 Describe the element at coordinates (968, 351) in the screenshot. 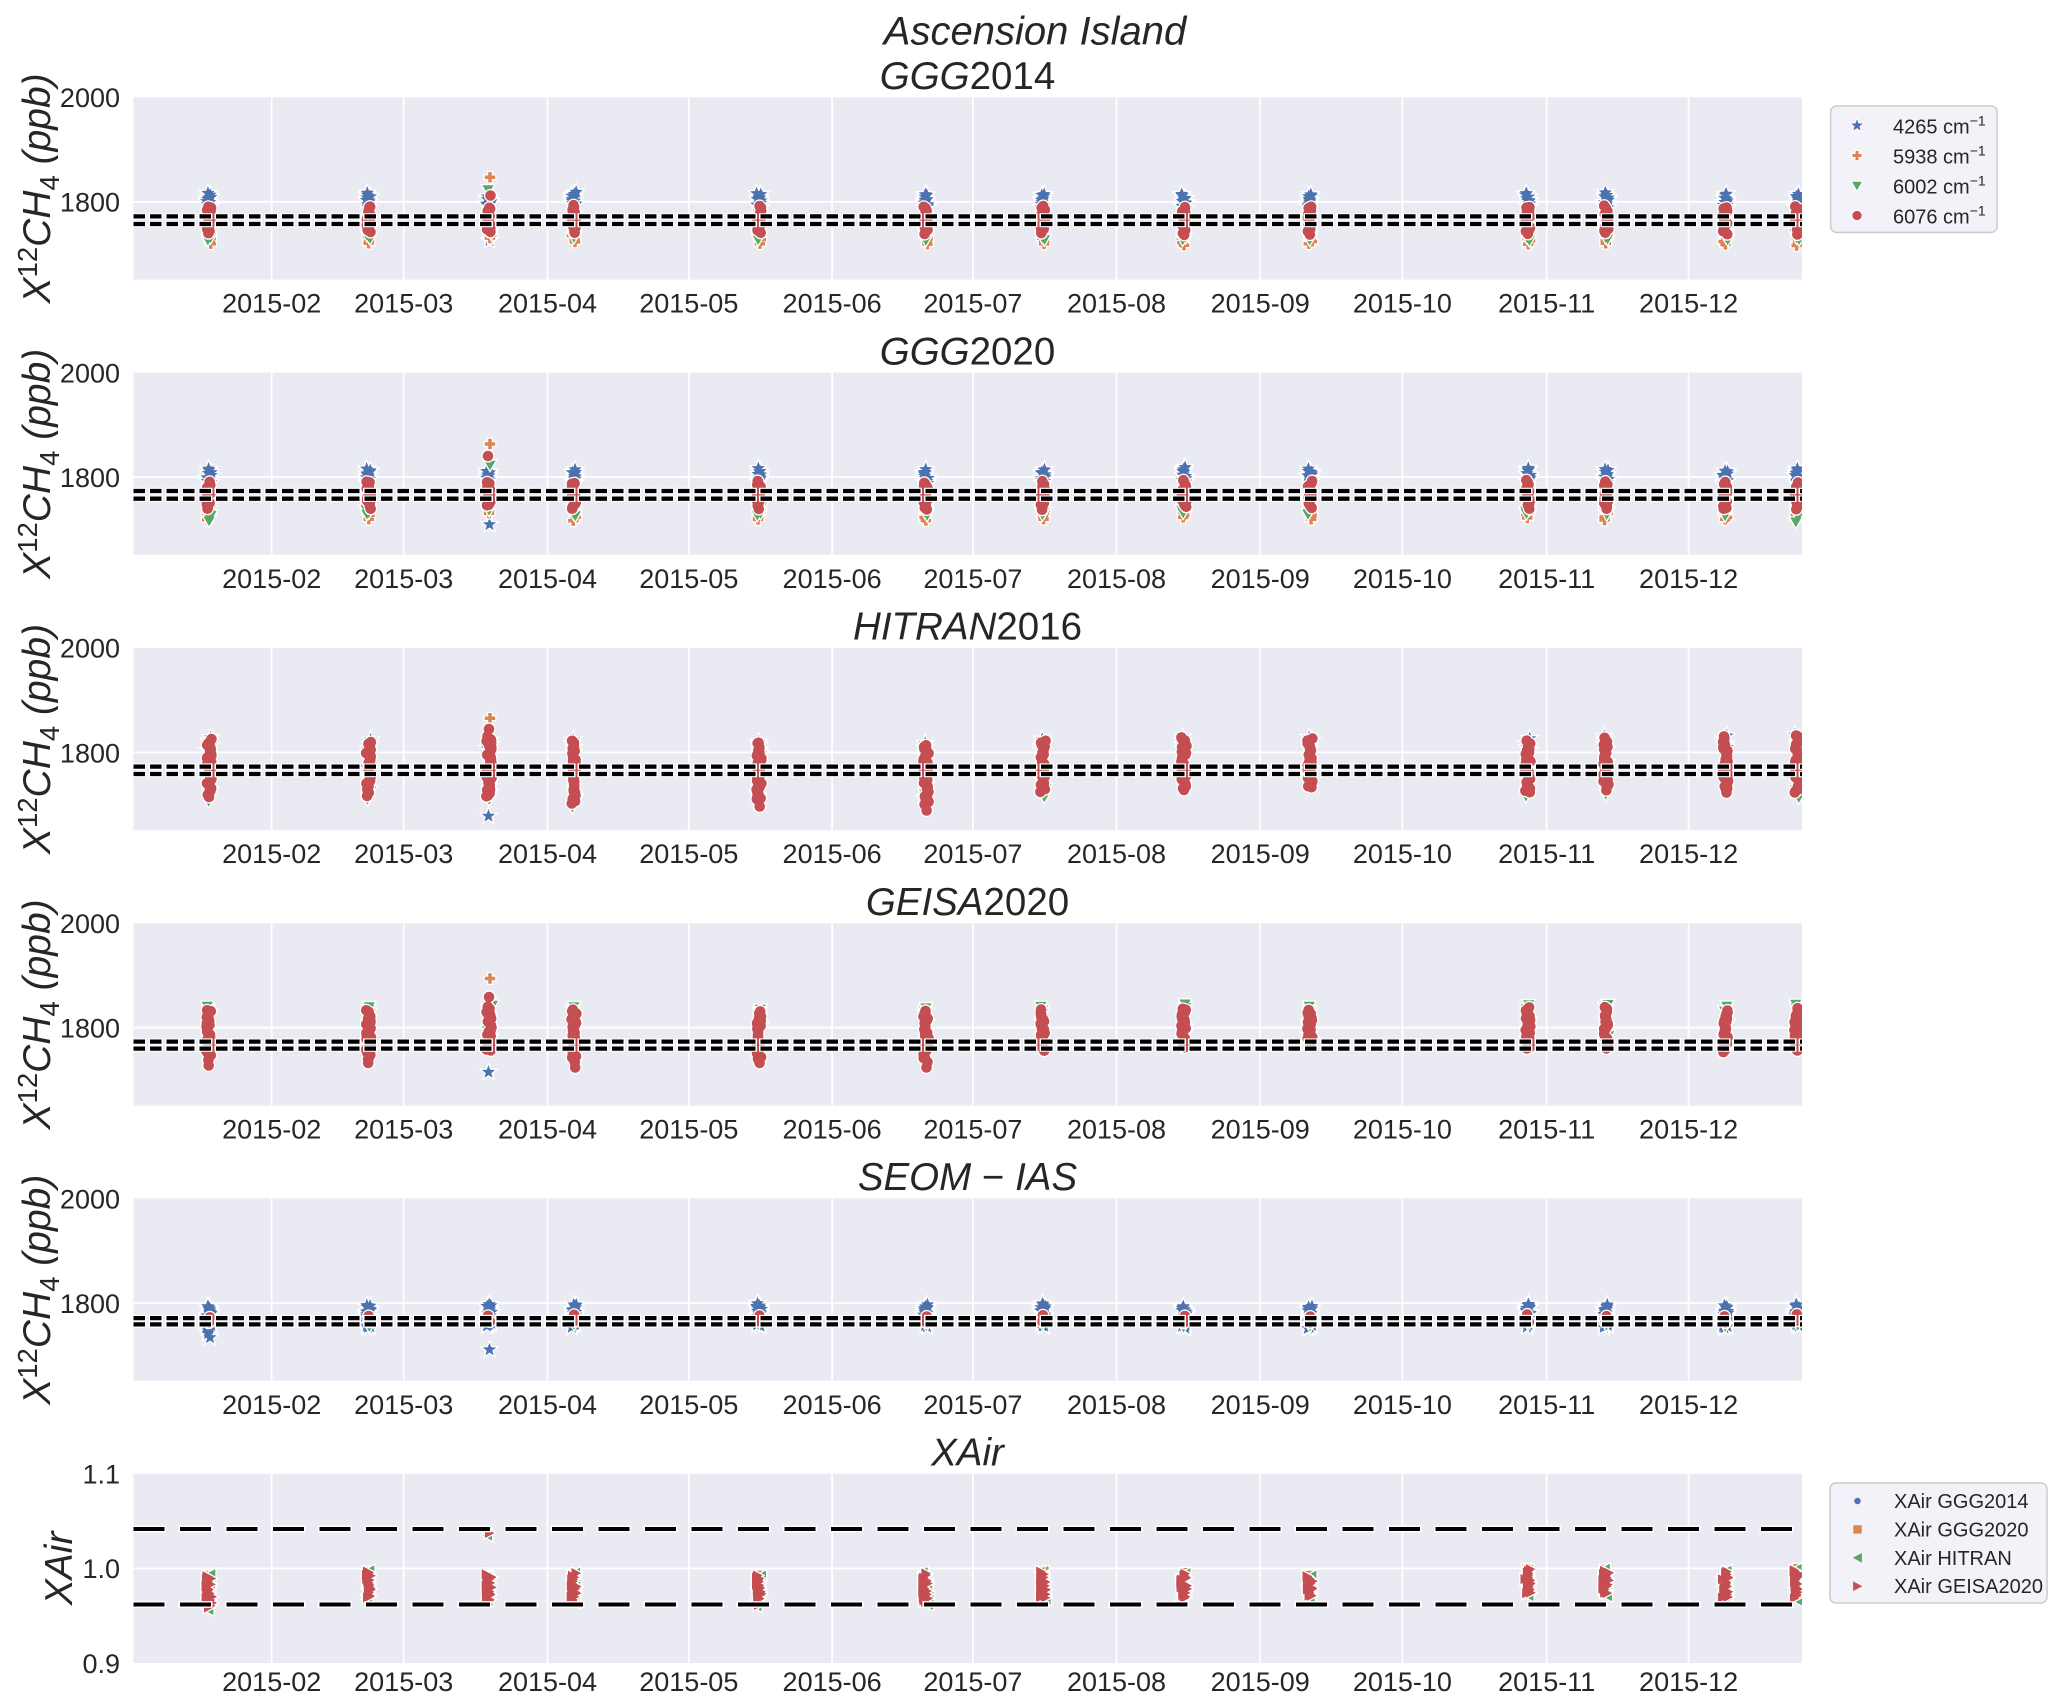

I see `svg-text: GGG2020` at that location.